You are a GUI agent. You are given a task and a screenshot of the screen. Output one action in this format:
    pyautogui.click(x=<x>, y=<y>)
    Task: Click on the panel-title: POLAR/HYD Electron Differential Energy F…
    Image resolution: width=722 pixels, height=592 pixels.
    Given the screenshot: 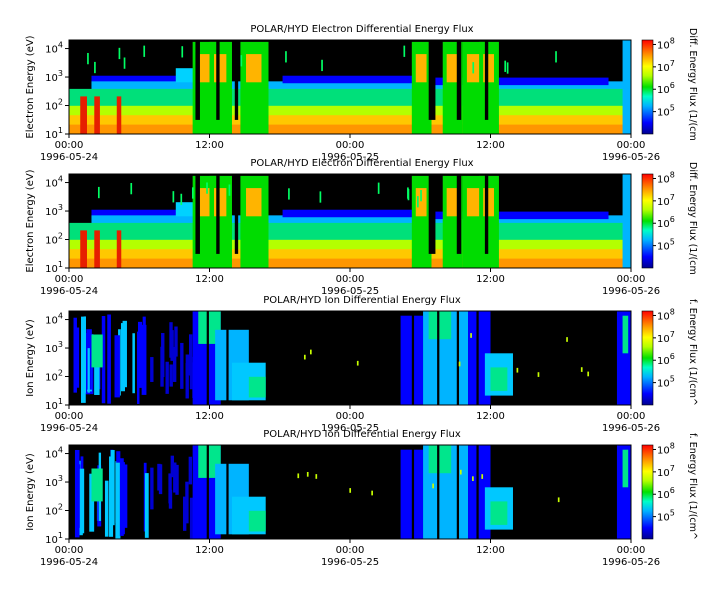 What is the action you would take?
    pyautogui.click(x=361, y=29)
    